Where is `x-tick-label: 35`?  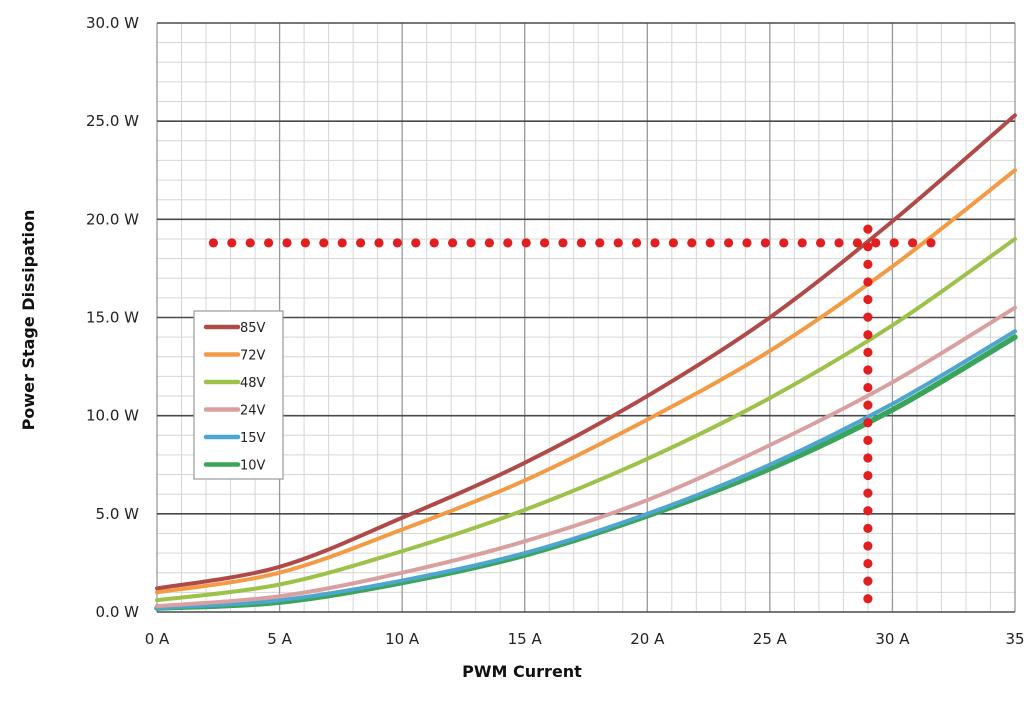
x-tick-label: 35 is located at coordinates (1014, 639).